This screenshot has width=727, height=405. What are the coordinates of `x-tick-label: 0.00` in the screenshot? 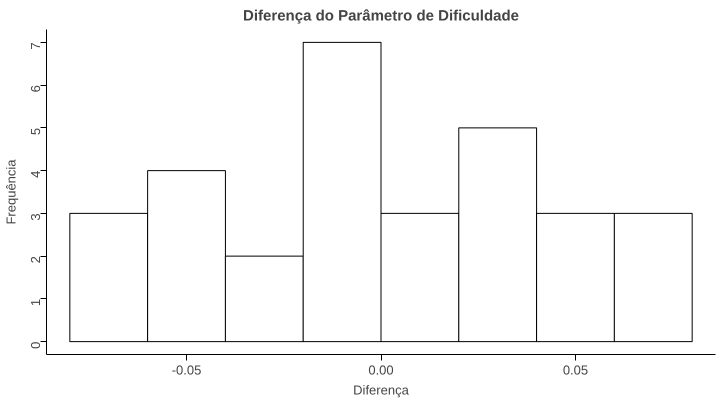 It's located at (381, 370).